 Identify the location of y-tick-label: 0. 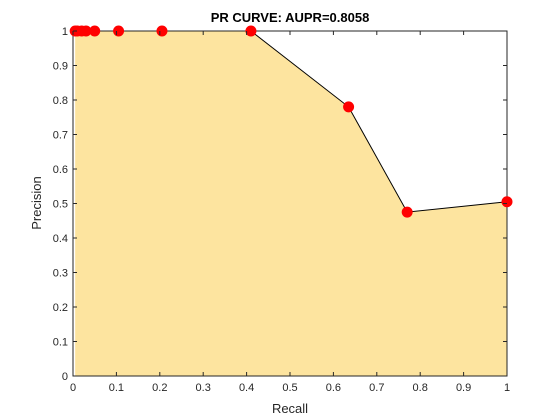
(65, 377).